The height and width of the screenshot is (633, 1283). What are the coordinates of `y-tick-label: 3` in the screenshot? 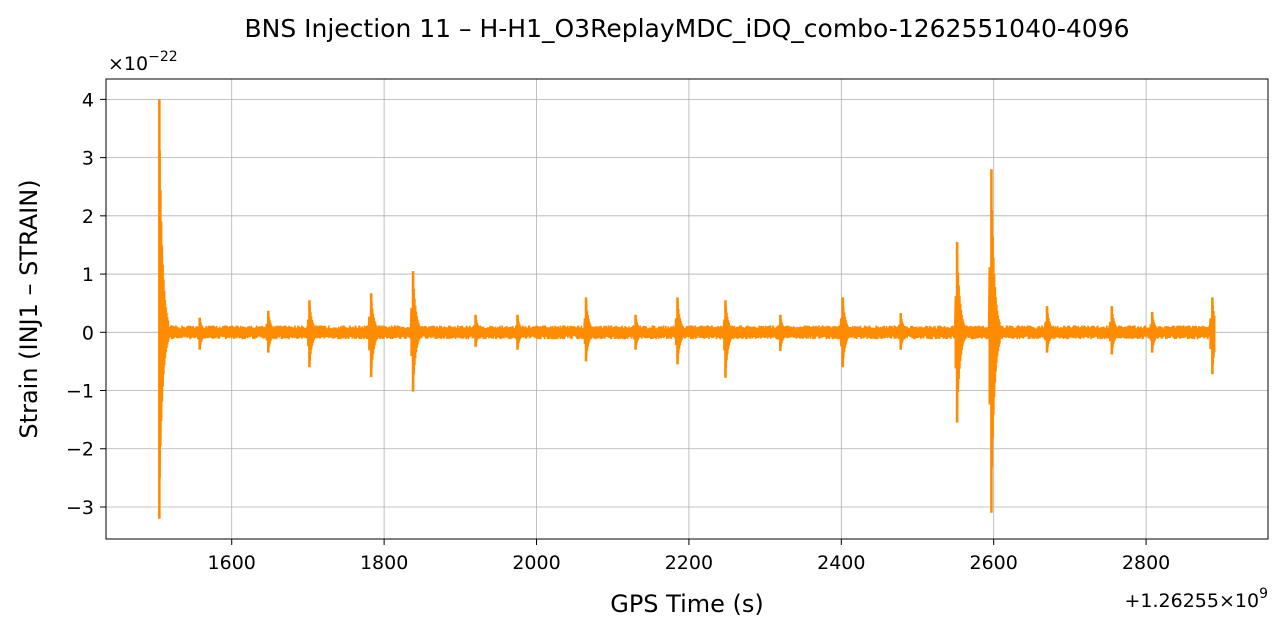 It's located at (88, 159).